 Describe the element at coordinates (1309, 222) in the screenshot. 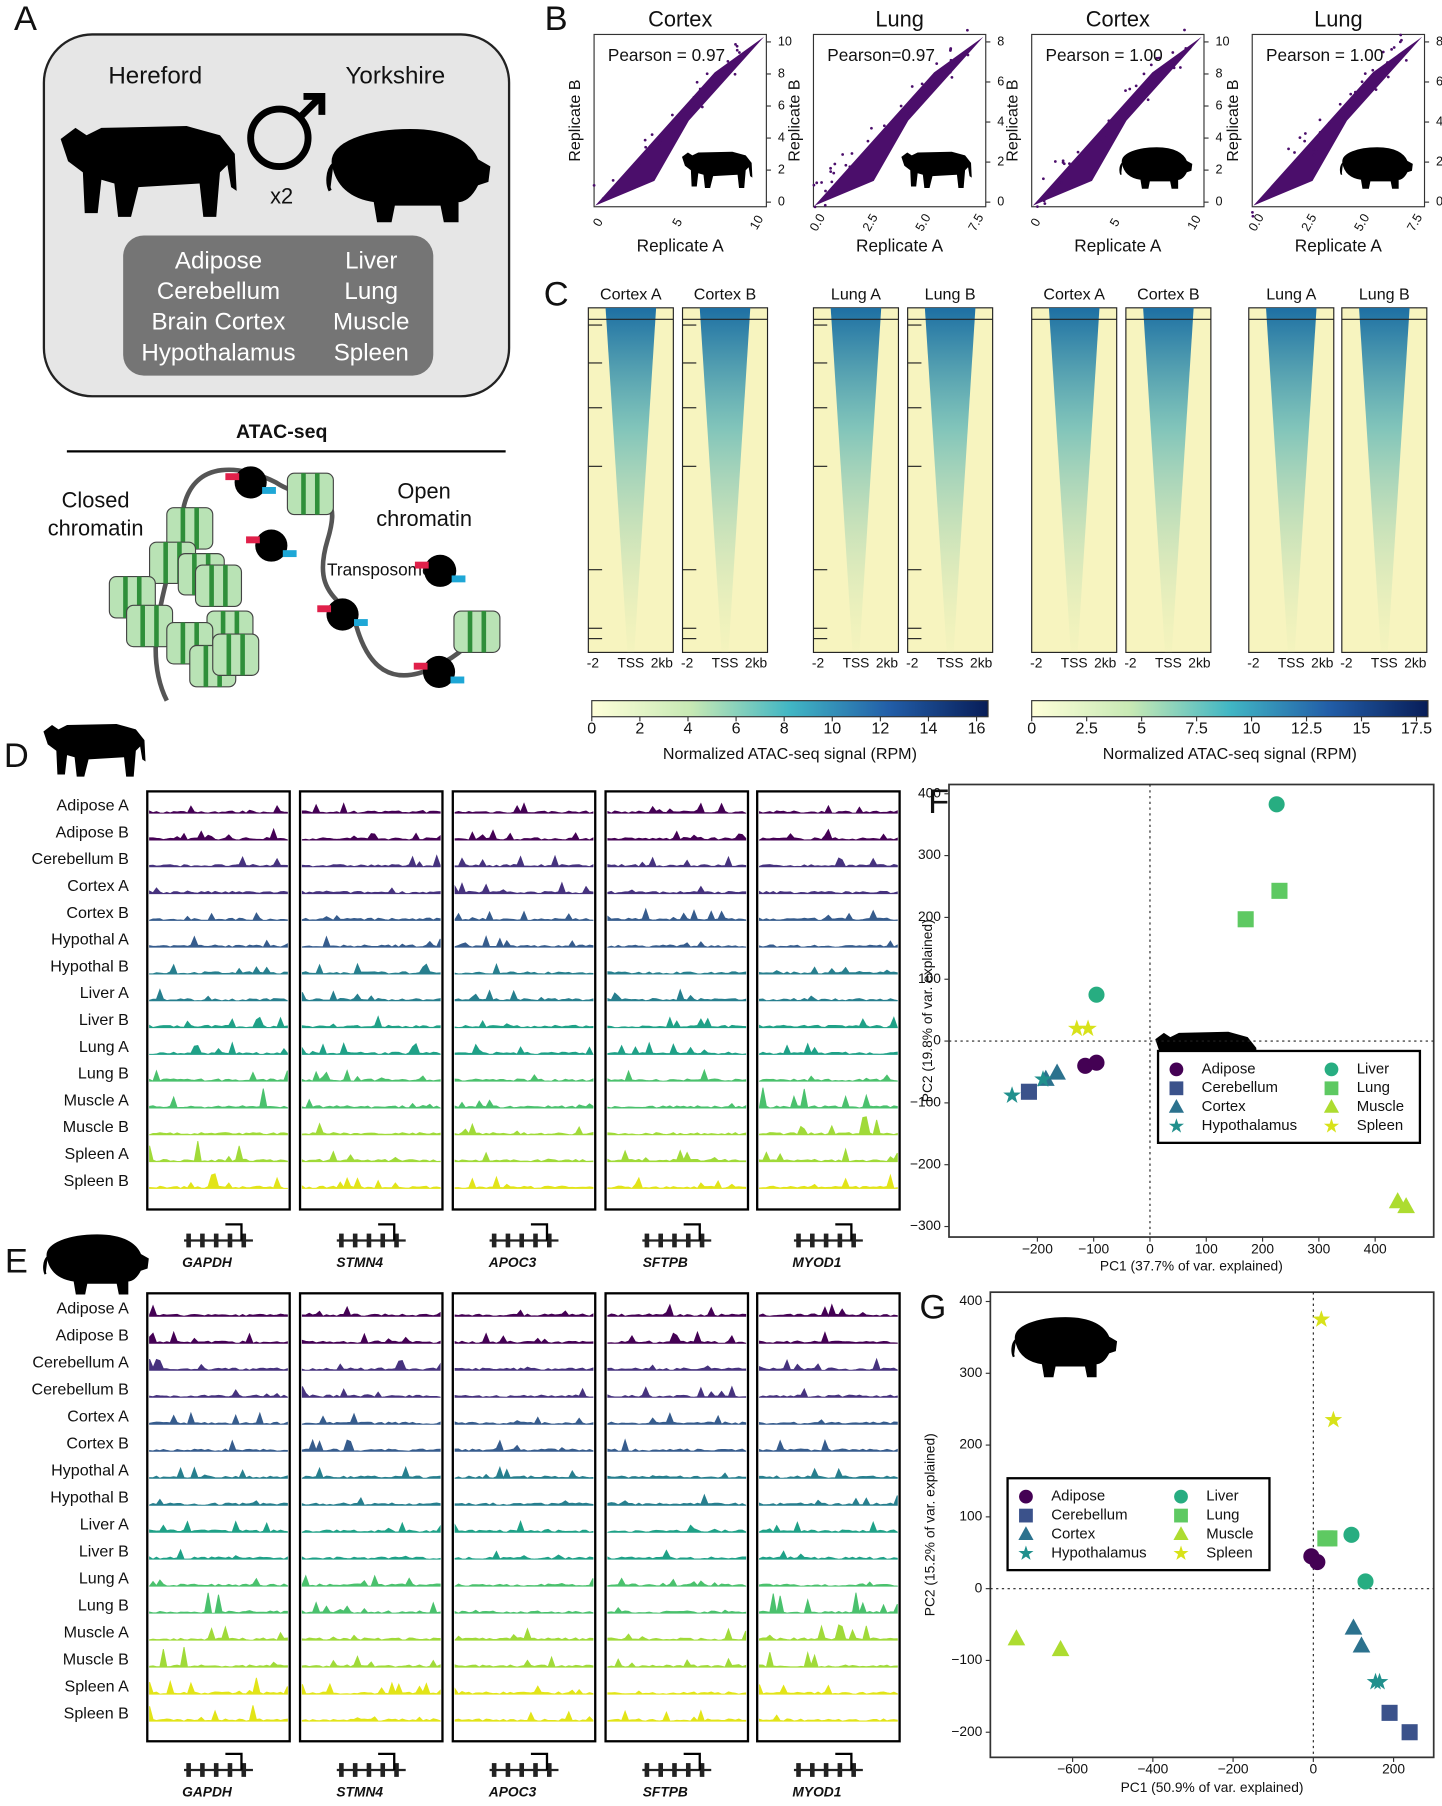

I see `x-tick-label: 2.5` at that location.